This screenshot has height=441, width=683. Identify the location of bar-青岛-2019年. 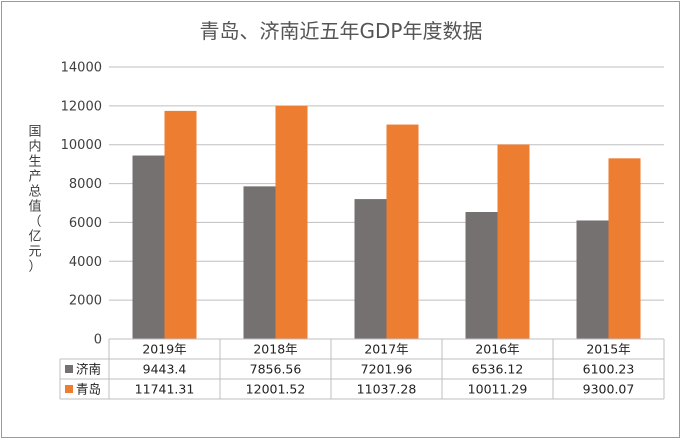
(180, 224).